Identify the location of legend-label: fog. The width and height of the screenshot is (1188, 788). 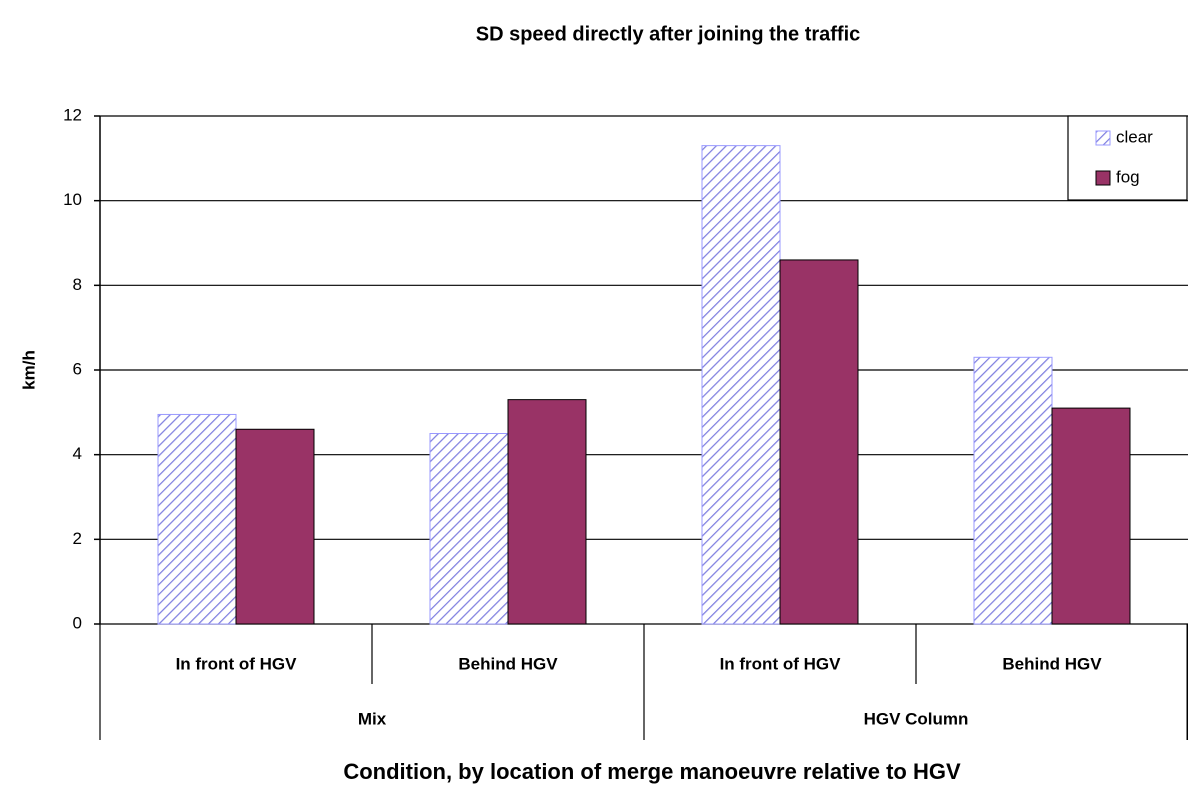
(1128, 176).